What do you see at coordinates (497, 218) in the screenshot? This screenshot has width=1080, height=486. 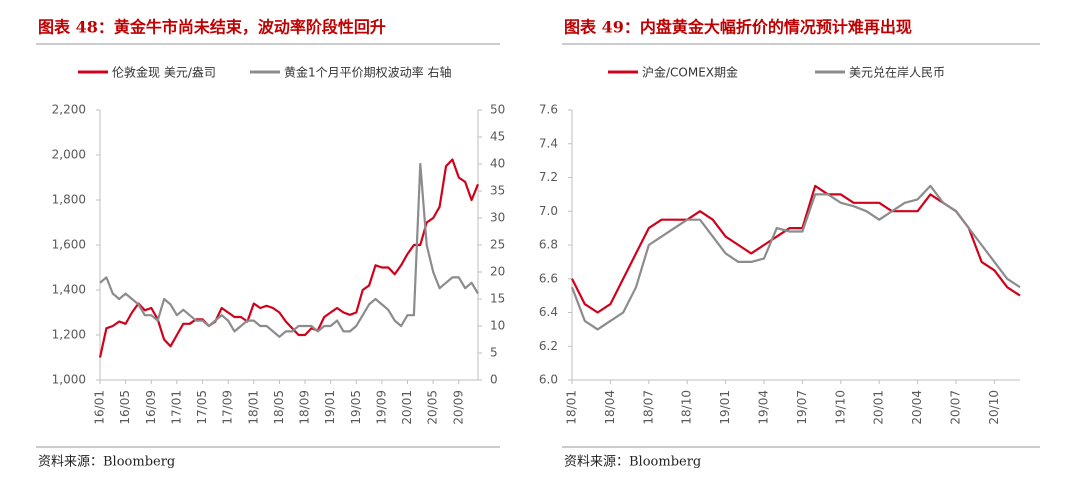 I see `y2-tick-label: 30` at bounding box center [497, 218].